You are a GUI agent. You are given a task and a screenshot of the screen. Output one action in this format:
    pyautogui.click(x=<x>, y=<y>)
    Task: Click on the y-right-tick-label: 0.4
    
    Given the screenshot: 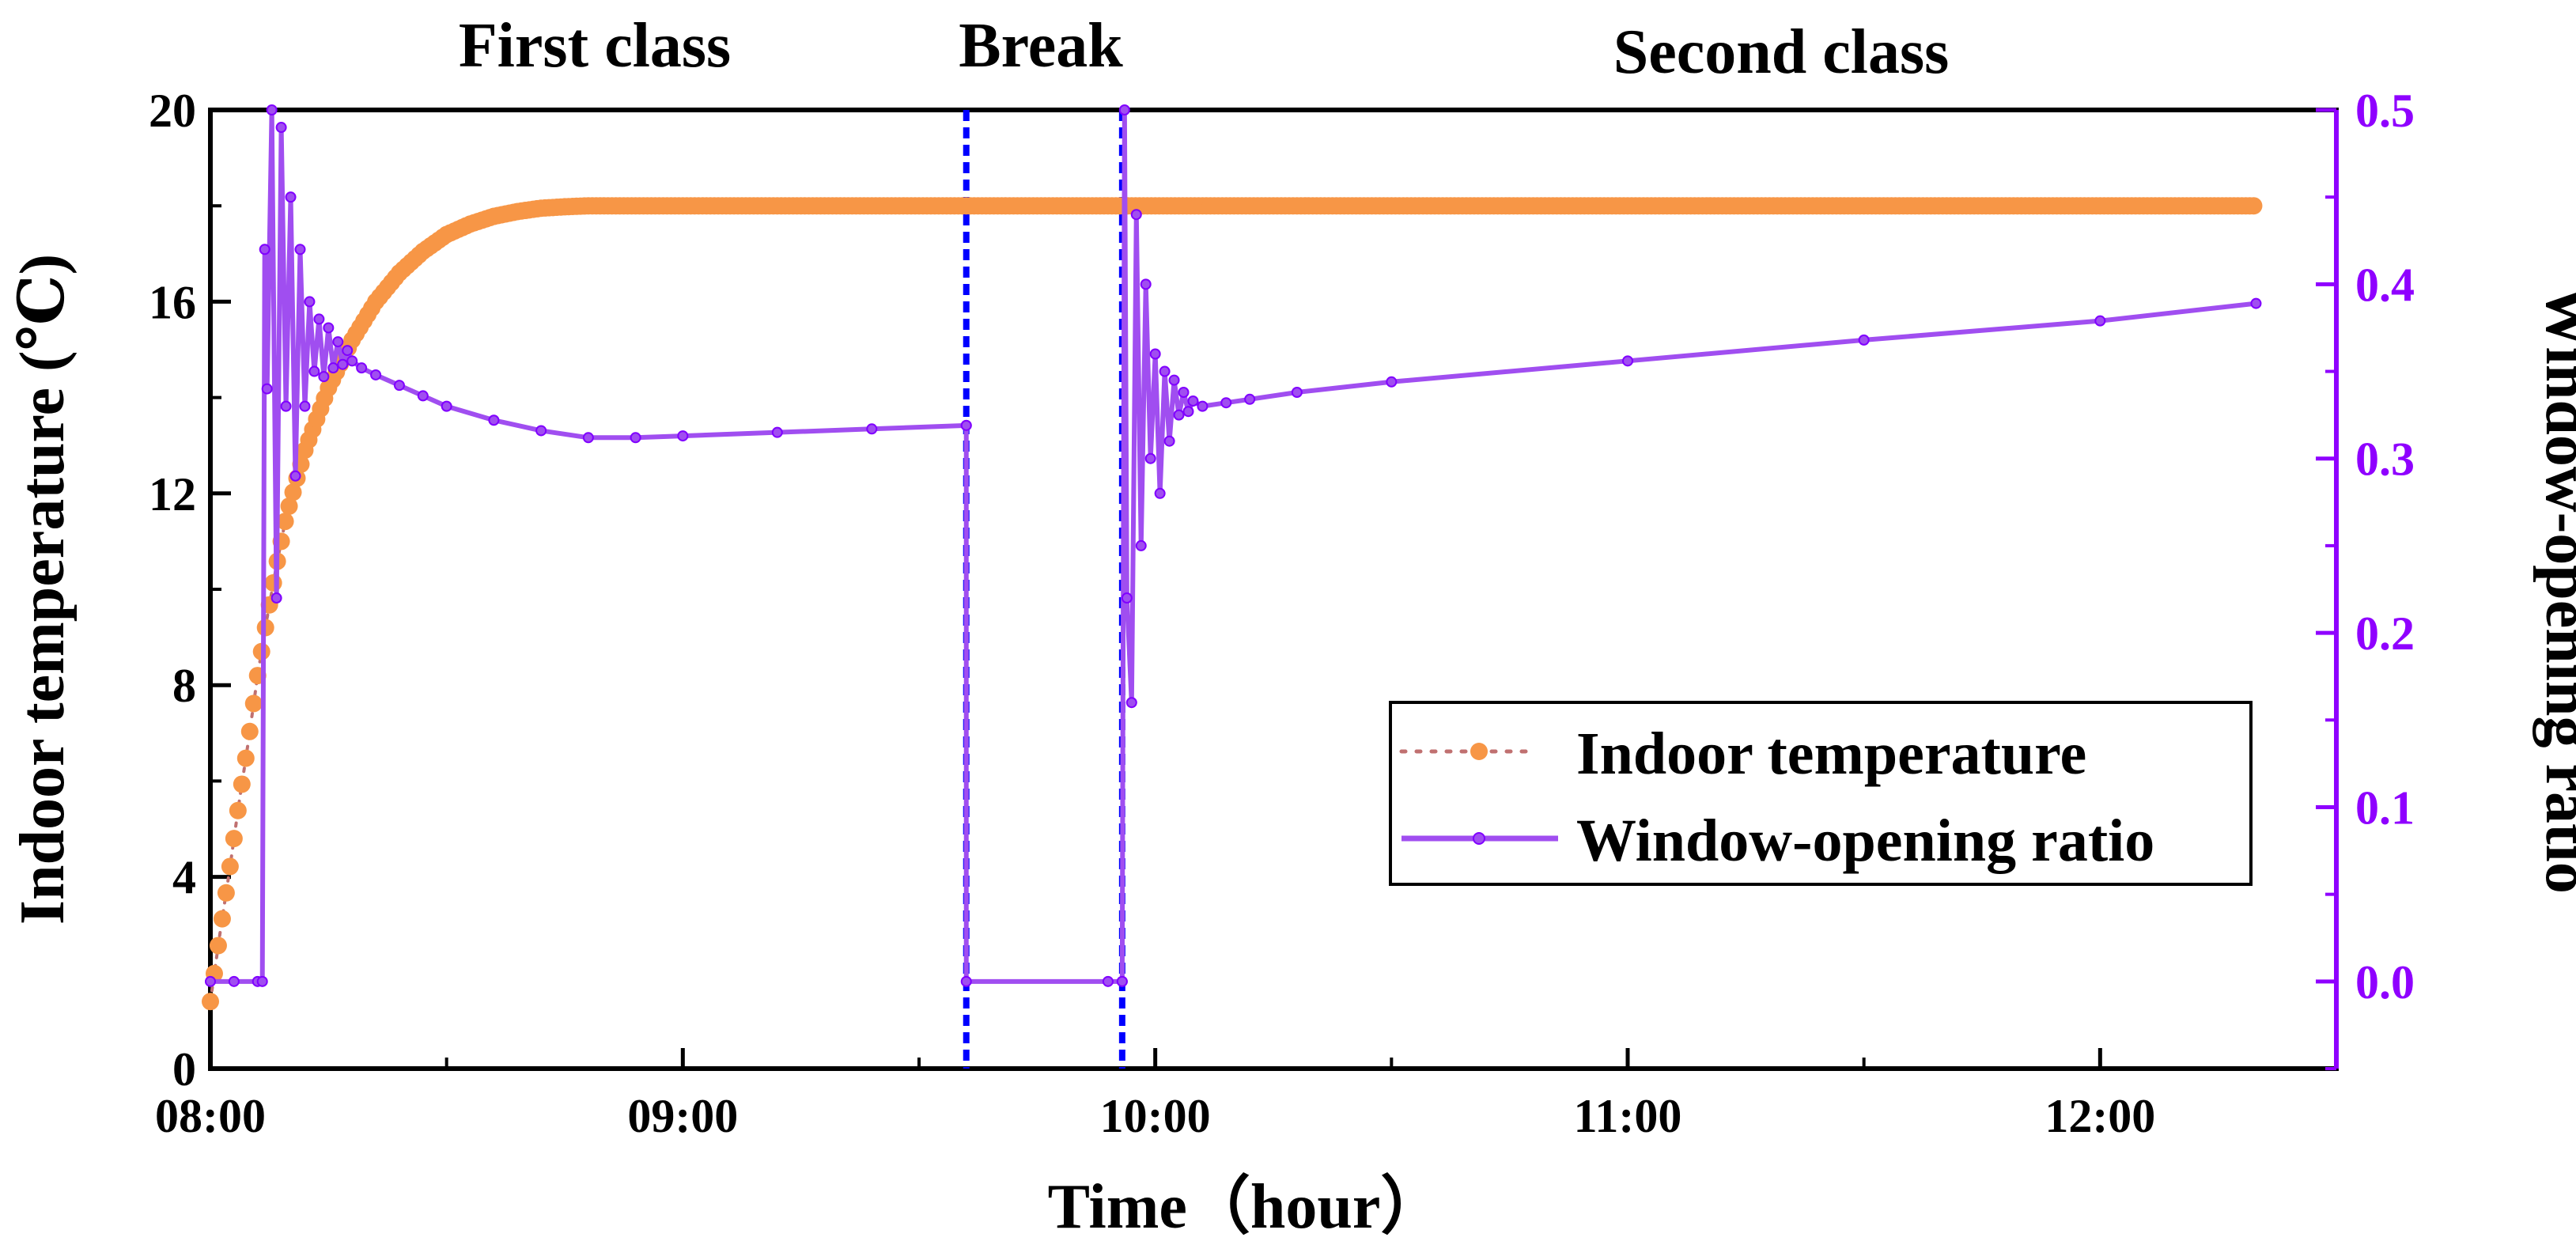 What is the action you would take?
    pyautogui.click(x=2385, y=285)
    